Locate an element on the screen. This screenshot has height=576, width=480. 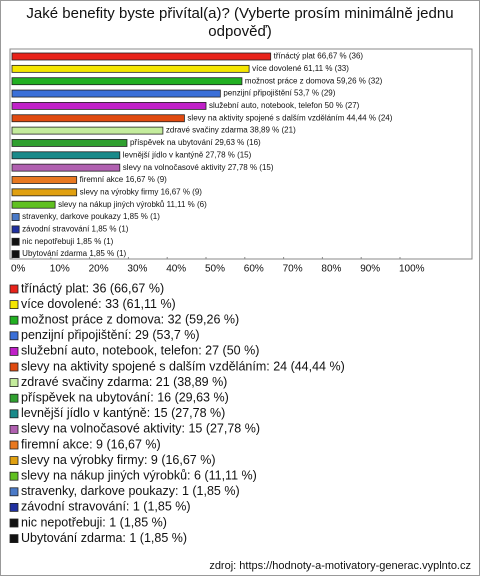
value-label: více dovolené 61,11 % (33) is located at coordinates (300, 68).